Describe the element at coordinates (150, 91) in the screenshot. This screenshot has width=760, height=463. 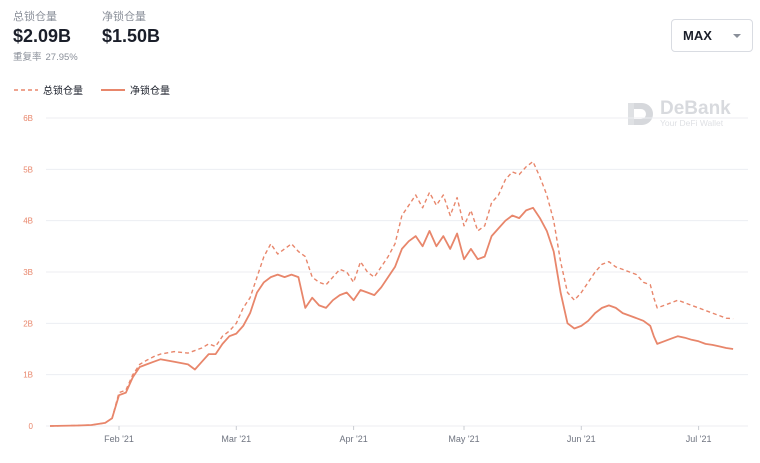
I see `legend-label-net-tvl: 净锁仓量` at that location.